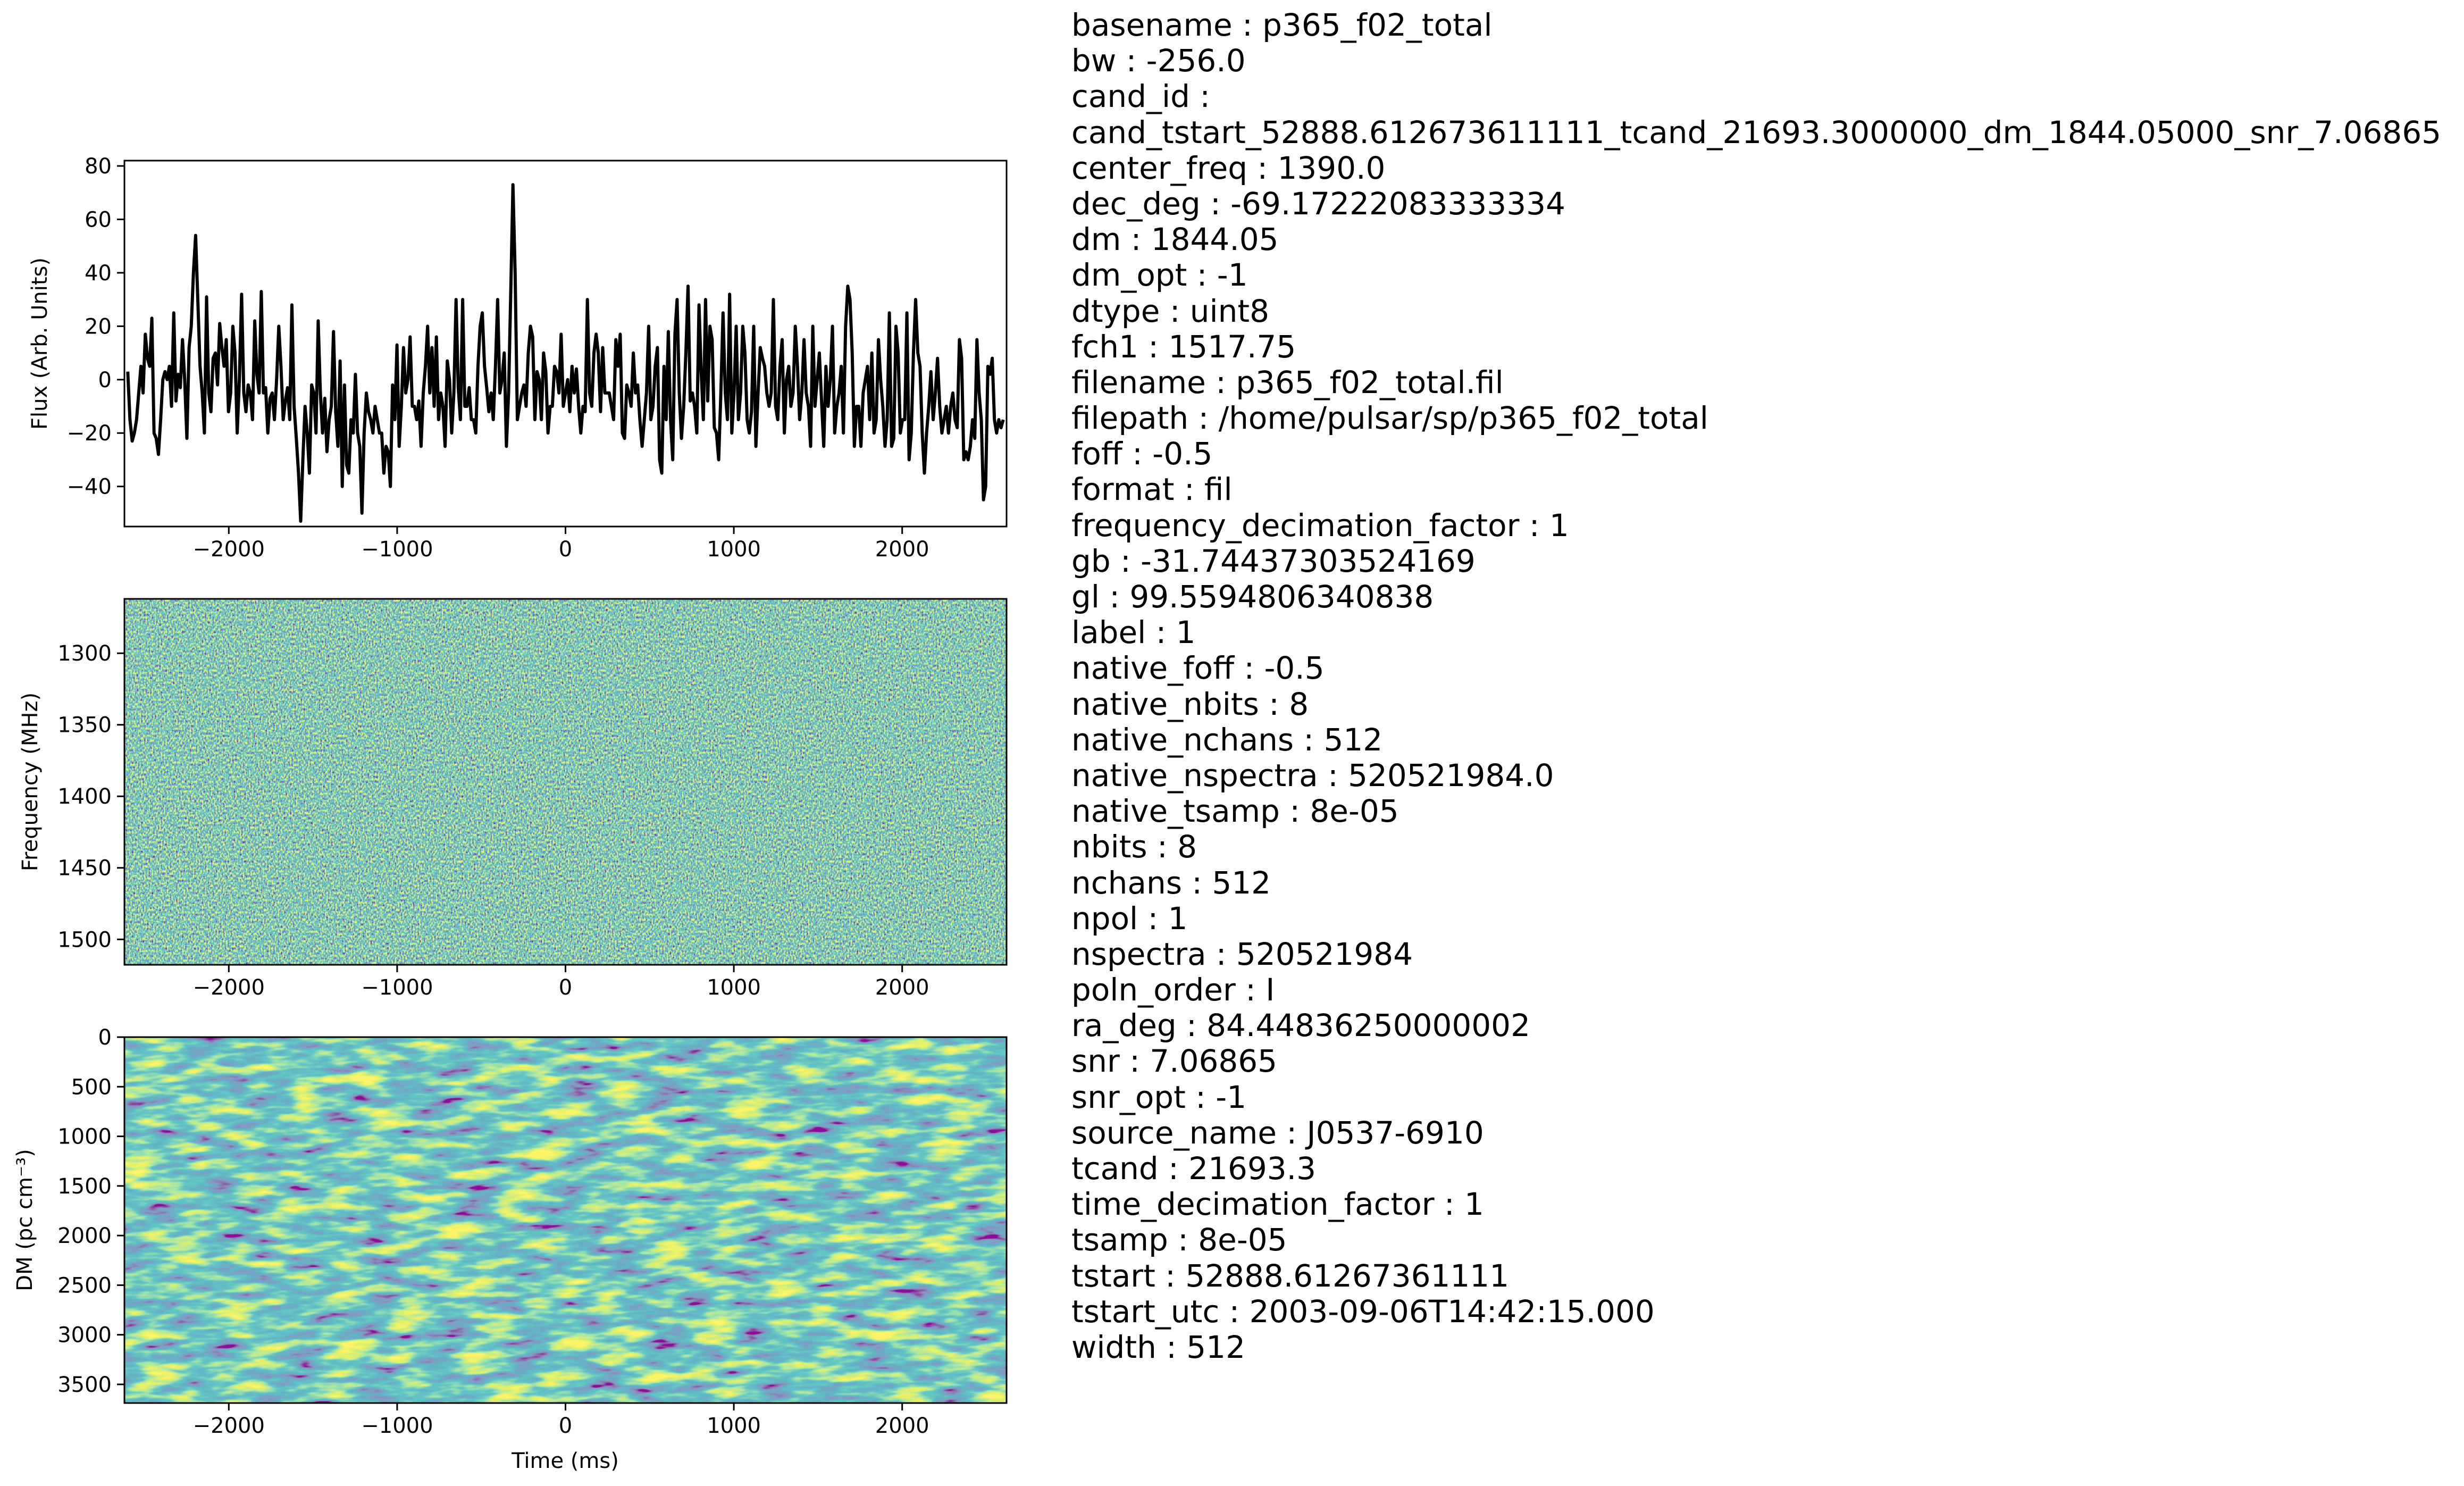 The height and width of the screenshot is (1486, 2464). Describe the element at coordinates (98, 274) in the screenshot. I see `y-tick-label: 40` at that location.